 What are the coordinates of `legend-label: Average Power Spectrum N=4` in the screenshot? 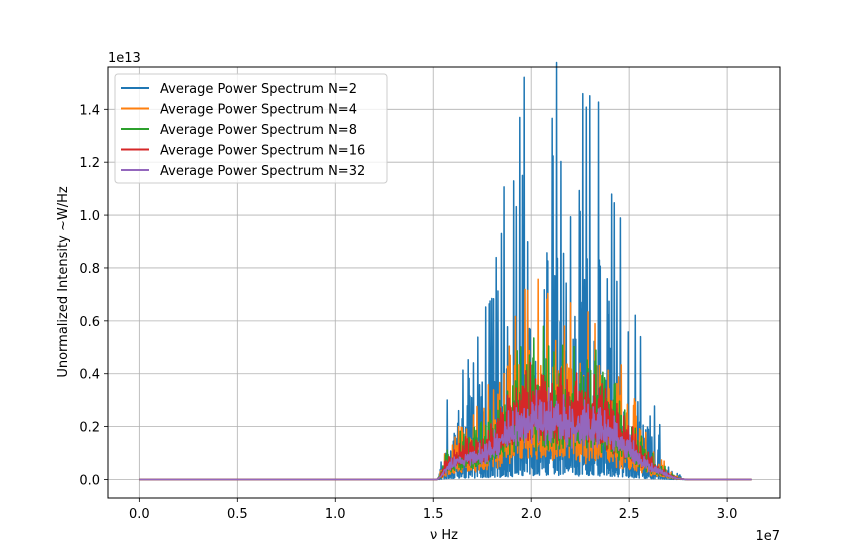 It's located at (258, 110).